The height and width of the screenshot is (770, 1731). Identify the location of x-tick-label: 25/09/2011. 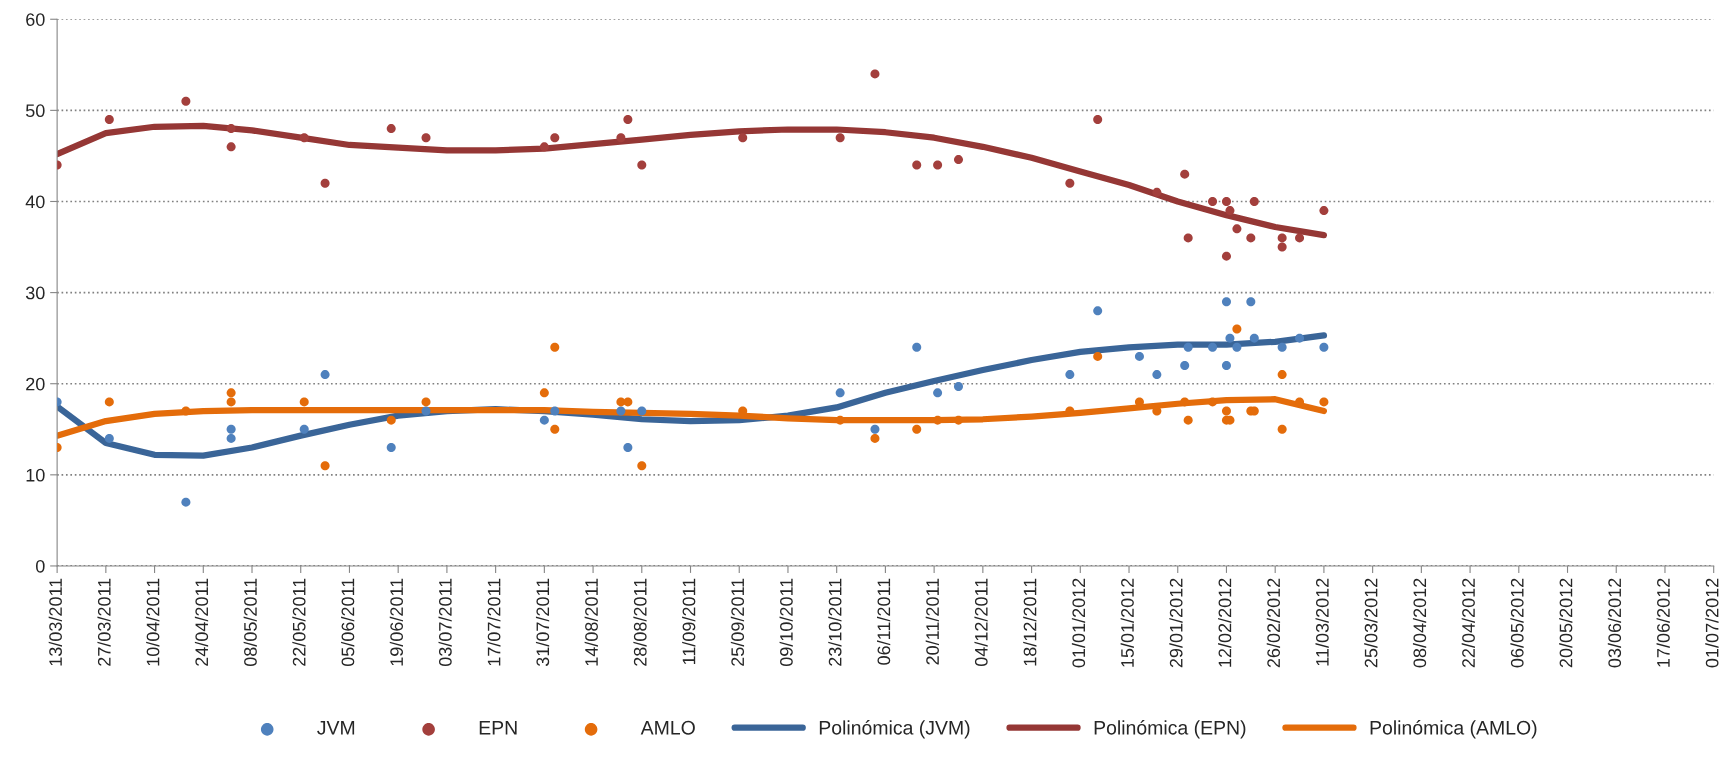
(737, 622).